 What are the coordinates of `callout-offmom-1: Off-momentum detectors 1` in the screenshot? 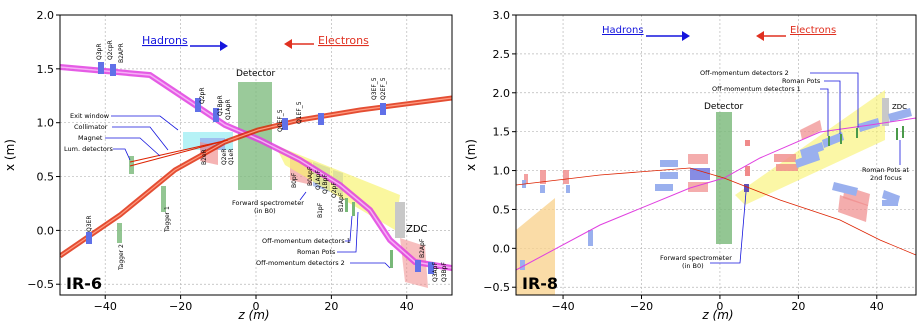 It's located at (756, 89).